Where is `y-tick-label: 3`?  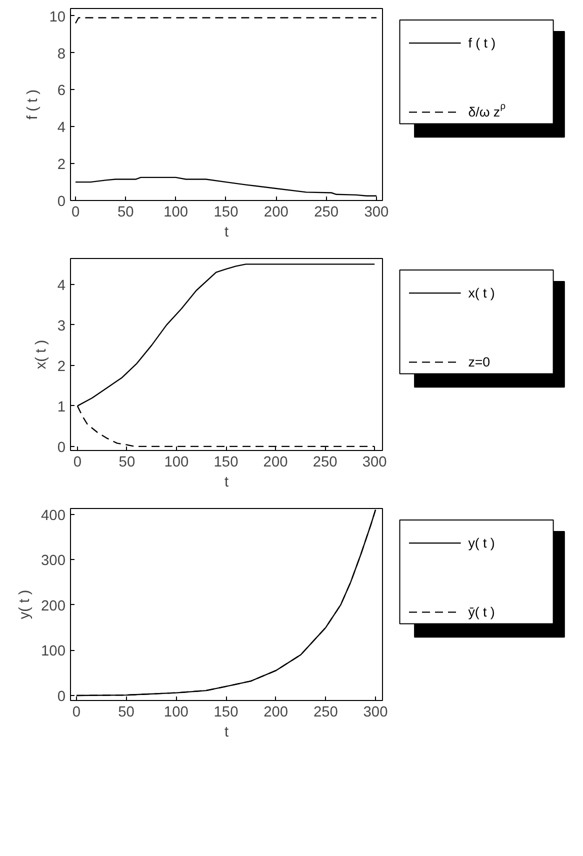
y-tick-label: 3 is located at coordinates (61, 326).